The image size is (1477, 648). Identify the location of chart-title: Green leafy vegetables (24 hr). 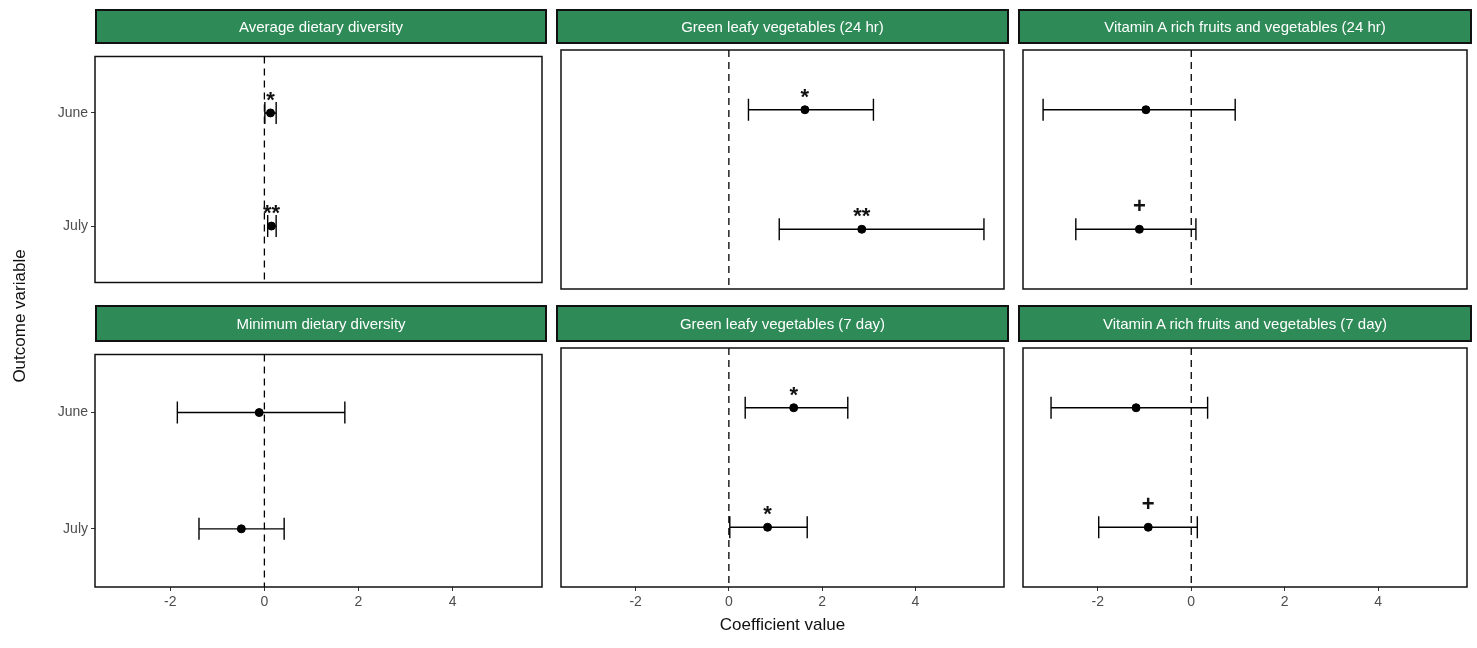
(782, 26).